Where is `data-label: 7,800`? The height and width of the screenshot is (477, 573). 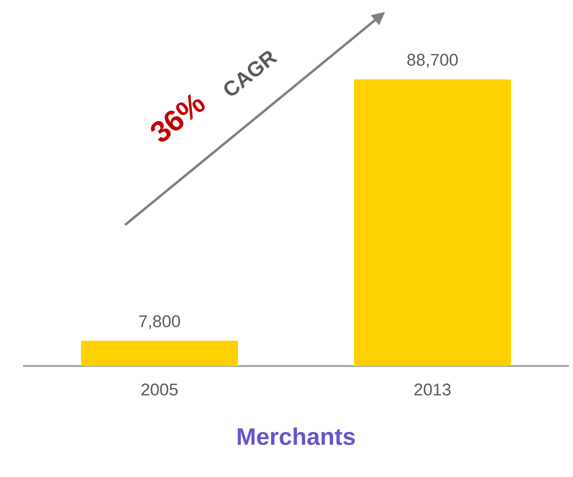 data-label: 7,800 is located at coordinates (159, 322).